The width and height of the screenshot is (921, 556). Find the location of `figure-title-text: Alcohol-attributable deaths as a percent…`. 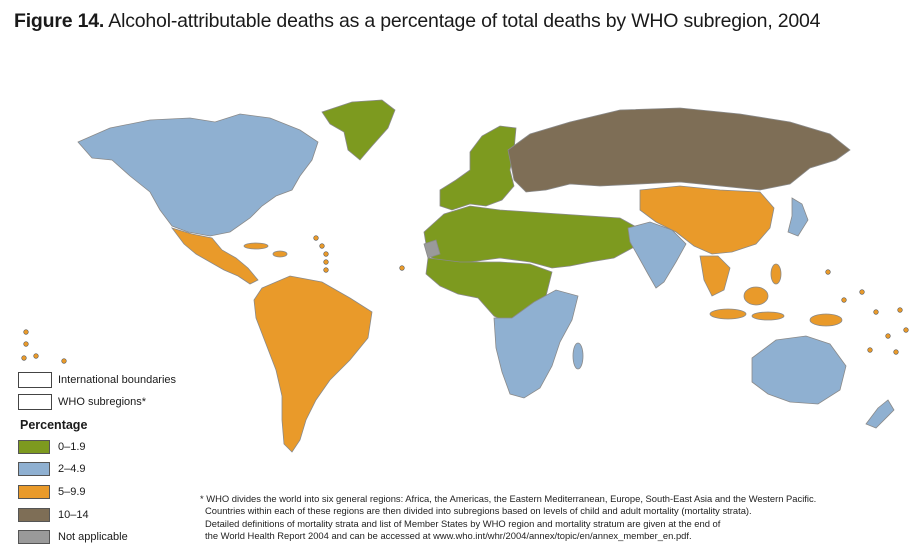

figure-title-text: Alcohol-attributable deaths as a percent… is located at coordinates (464, 21).